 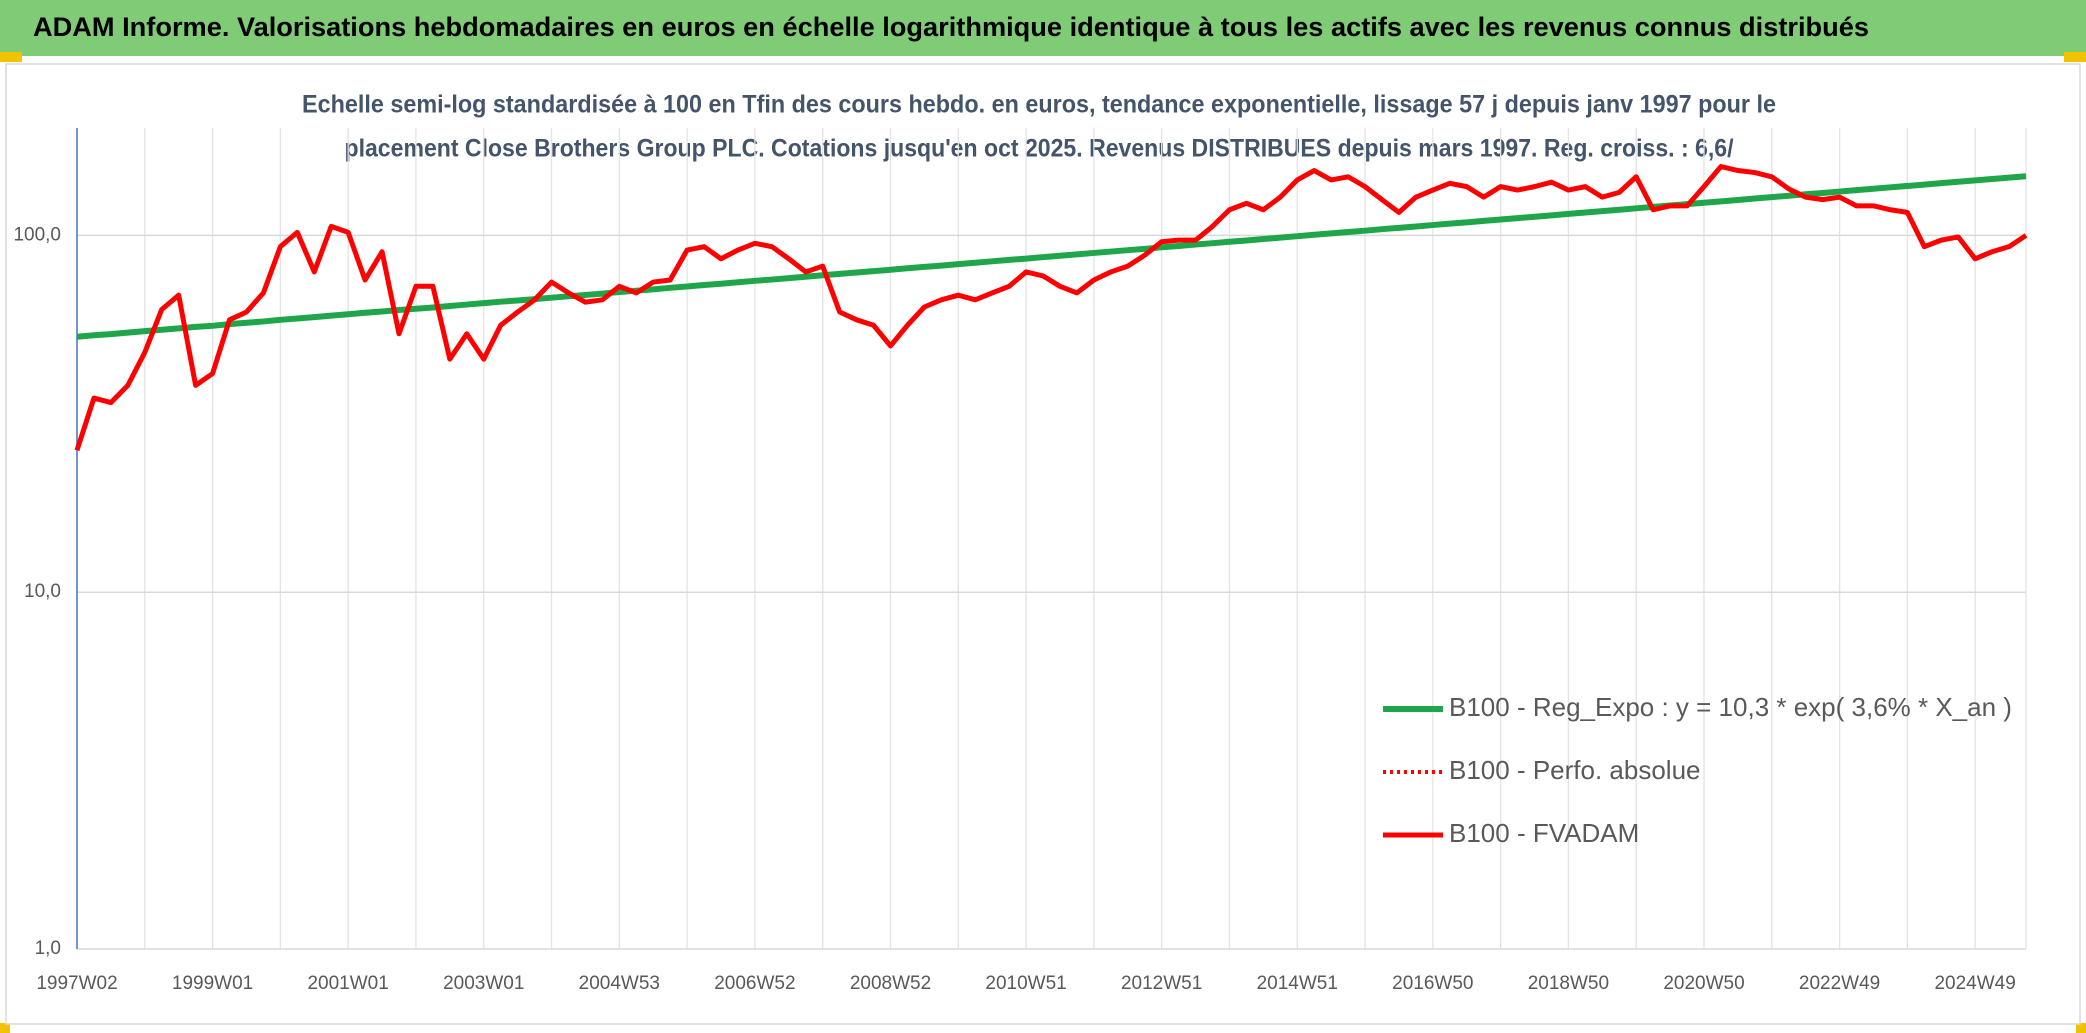 What do you see at coordinates (48, 948) in the screenshot?
I see `y-tick-label: 1,0` at bounding box center [48, 948].